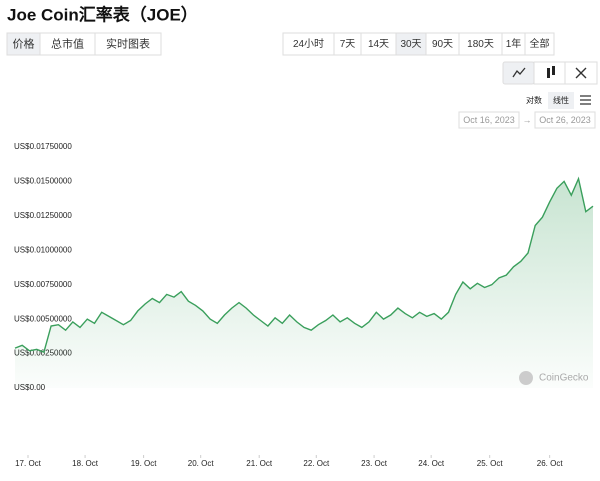 The height and width of the screenshot is (481, 600). I want to click on tab-label: 总市值, so click(67, 43).